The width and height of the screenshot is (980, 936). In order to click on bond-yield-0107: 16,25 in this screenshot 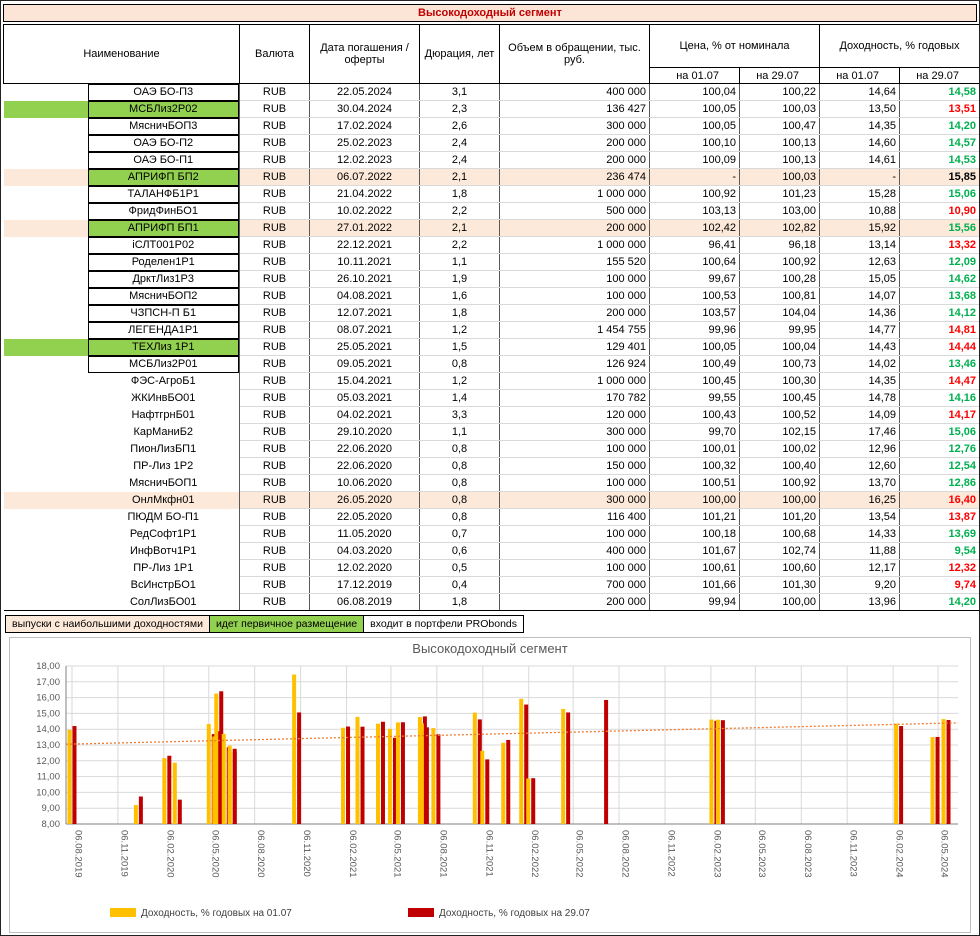, I will do `click(859, 500)`.